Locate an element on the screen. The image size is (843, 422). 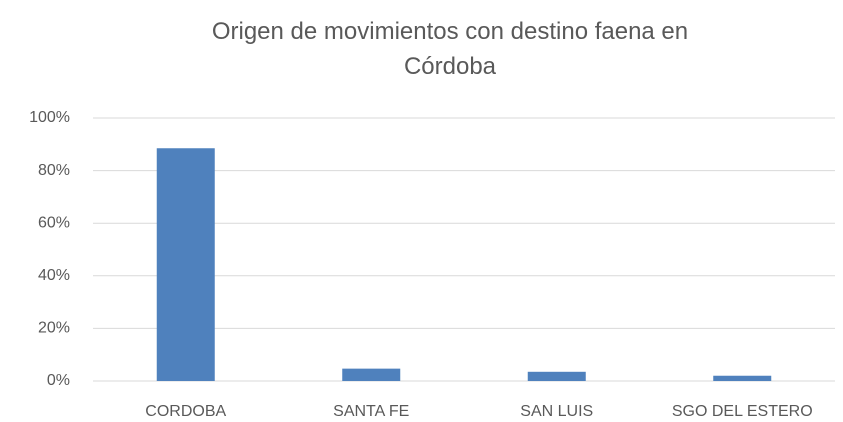
x-tick-label: SAN LUIS is located at coordinates (556, 411).